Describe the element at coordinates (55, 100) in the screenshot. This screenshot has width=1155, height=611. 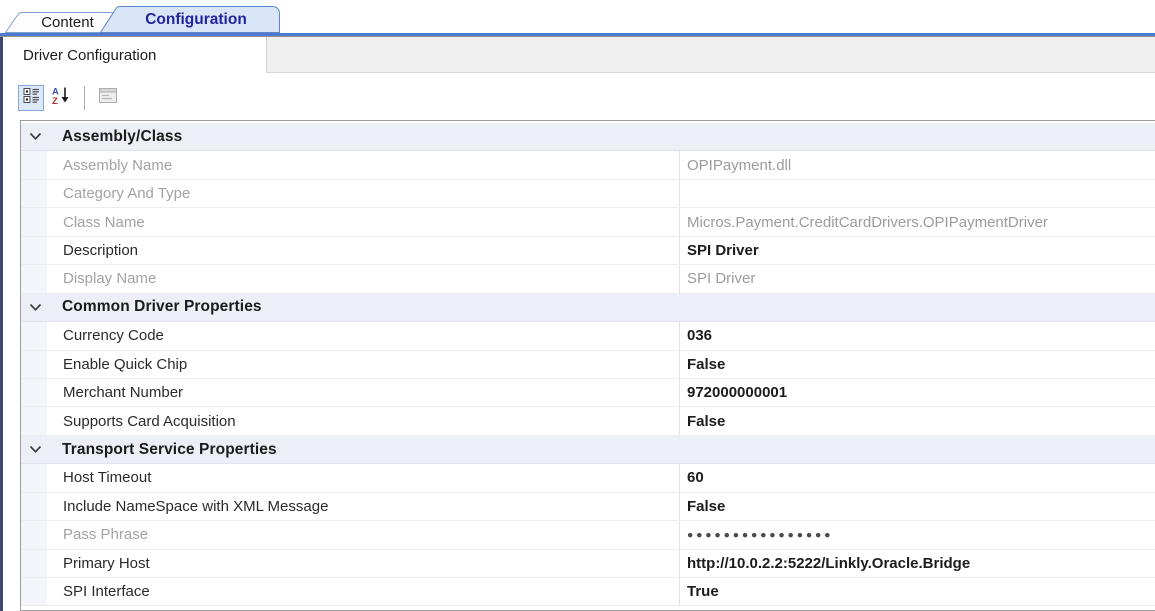
I see `svg-text: Z` at that location.